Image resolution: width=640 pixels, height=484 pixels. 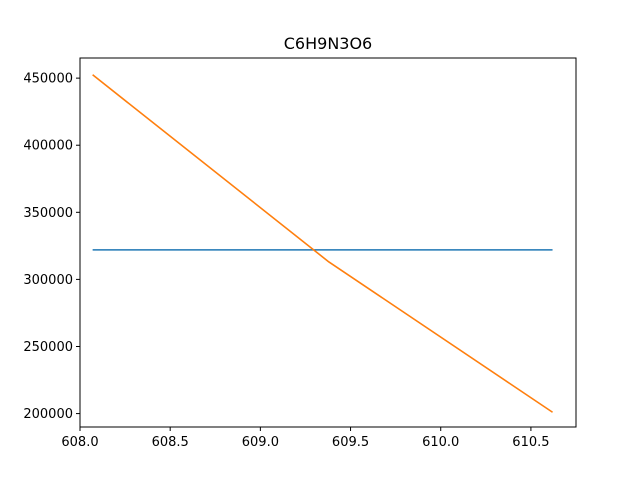 I want to click on x-tick-label: 608.5, so click(x=170, y=442).